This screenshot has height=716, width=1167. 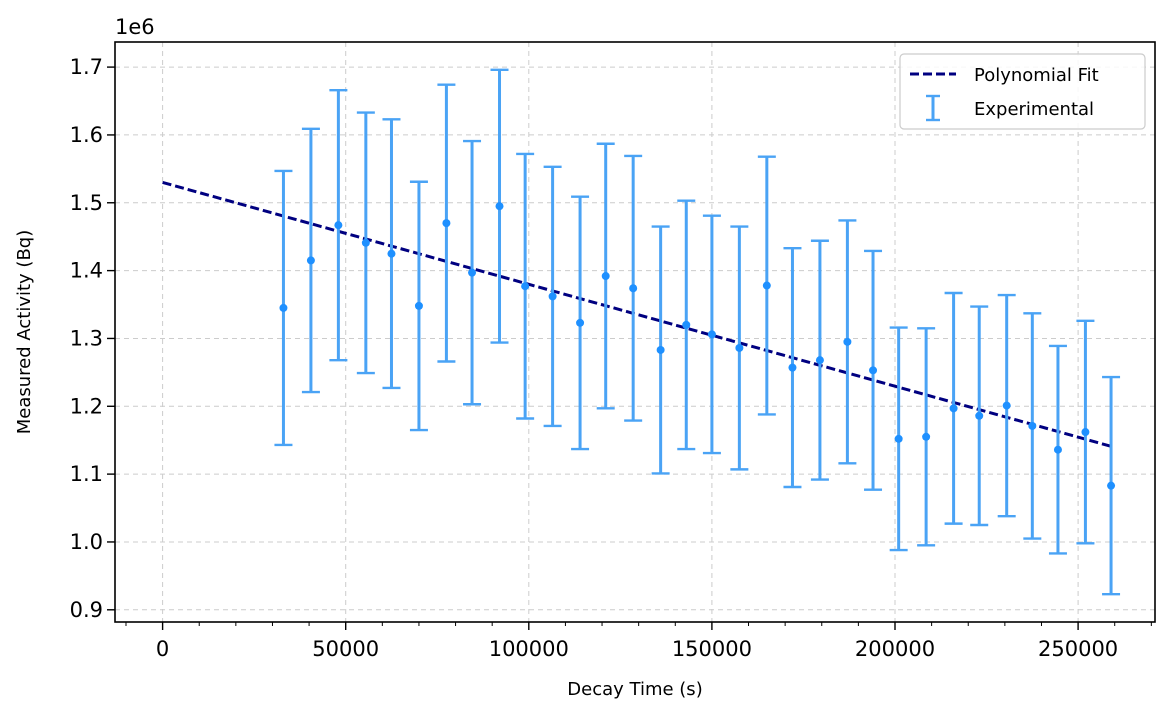 I want to click on x-tick-label: 100000, so click(x=529, y=649).